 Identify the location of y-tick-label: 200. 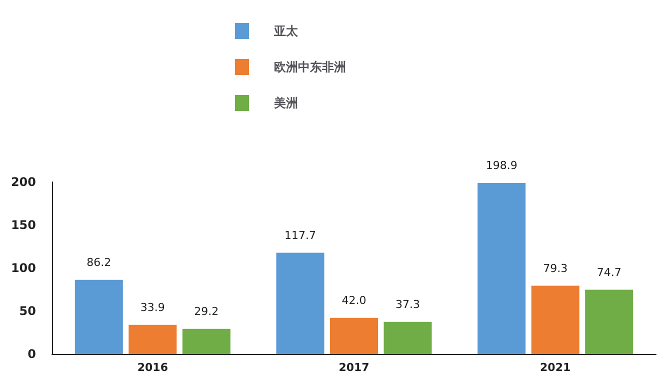
(23, 182).